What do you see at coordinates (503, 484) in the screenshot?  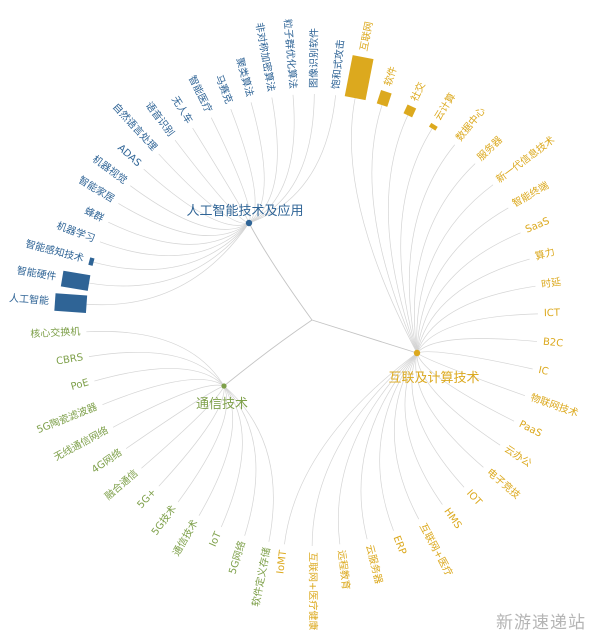 I see `internet-leaf-label: 电子竞技` at bounding box center [503, 484].